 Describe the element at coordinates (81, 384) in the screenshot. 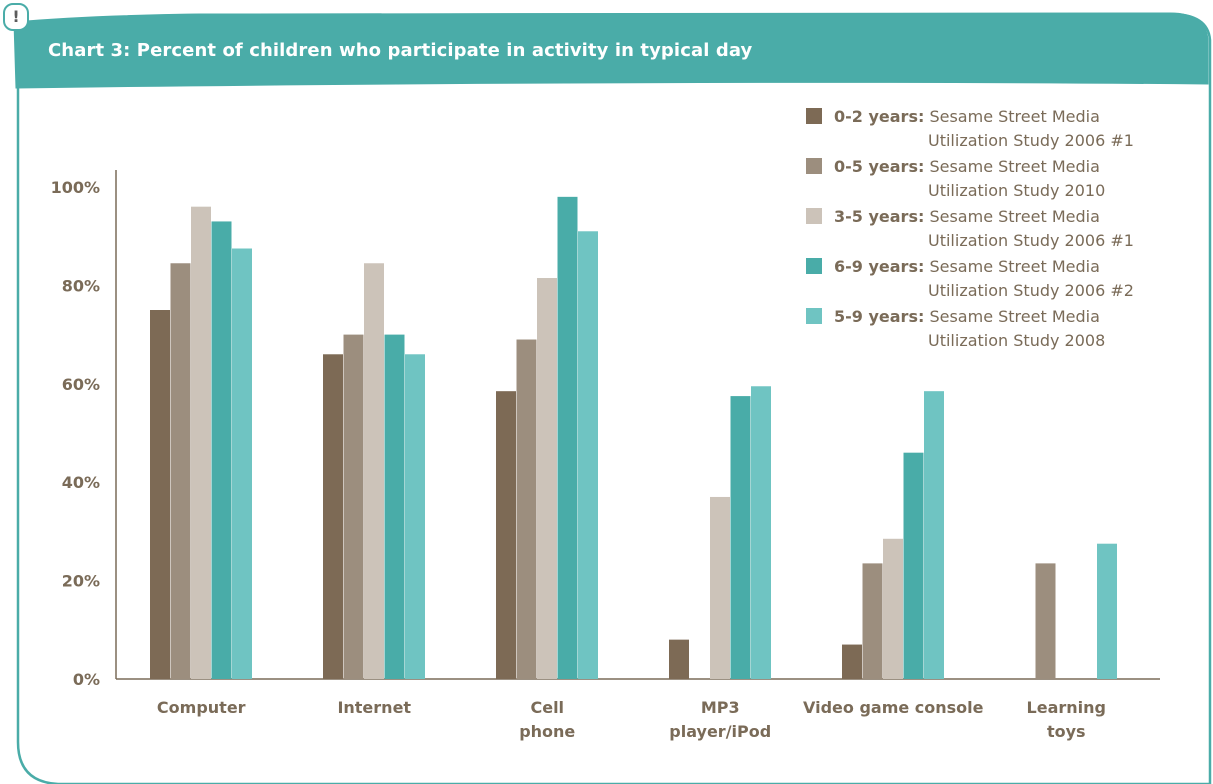

I see `y-tick-label: 60%` at that location.